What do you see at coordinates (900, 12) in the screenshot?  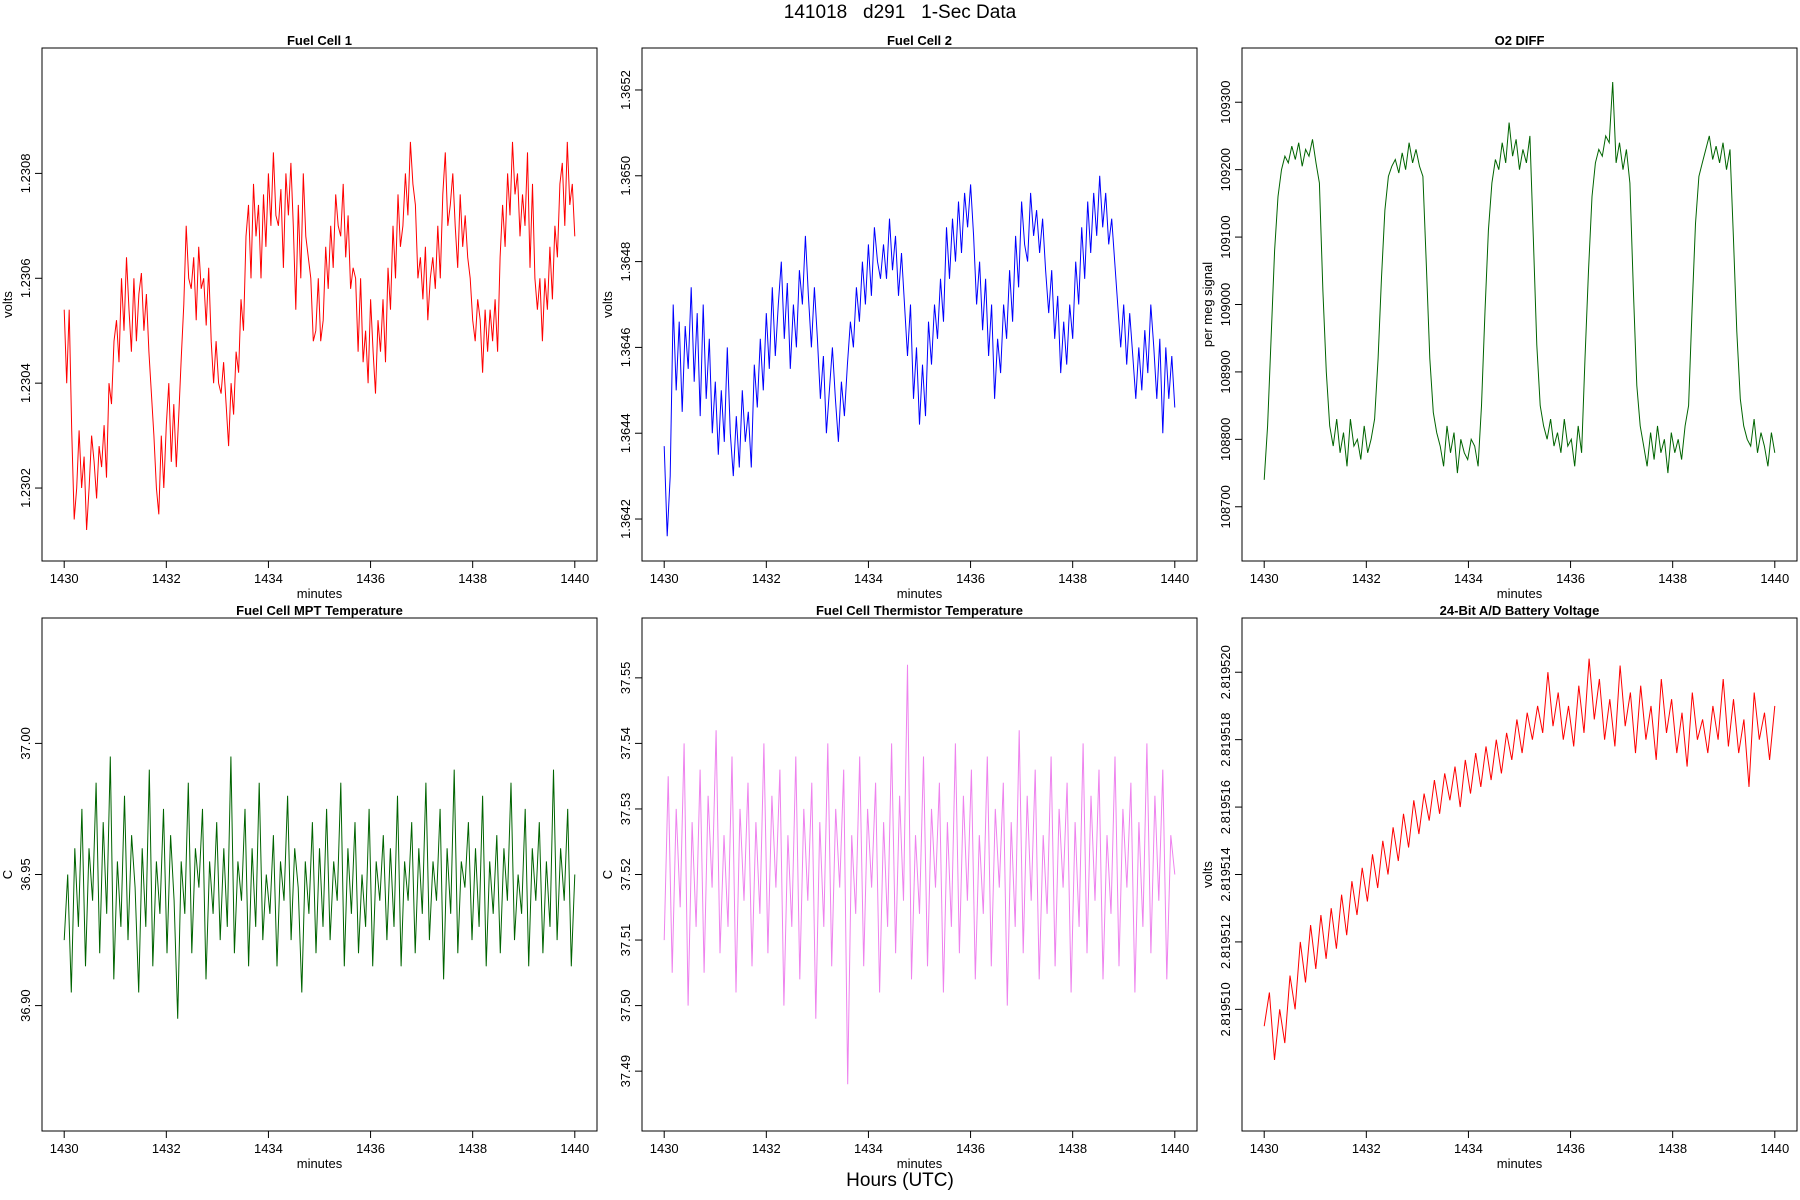 I see `figure-title: 141018 d291 1-Sec Data` at bounding box center [900, 12].